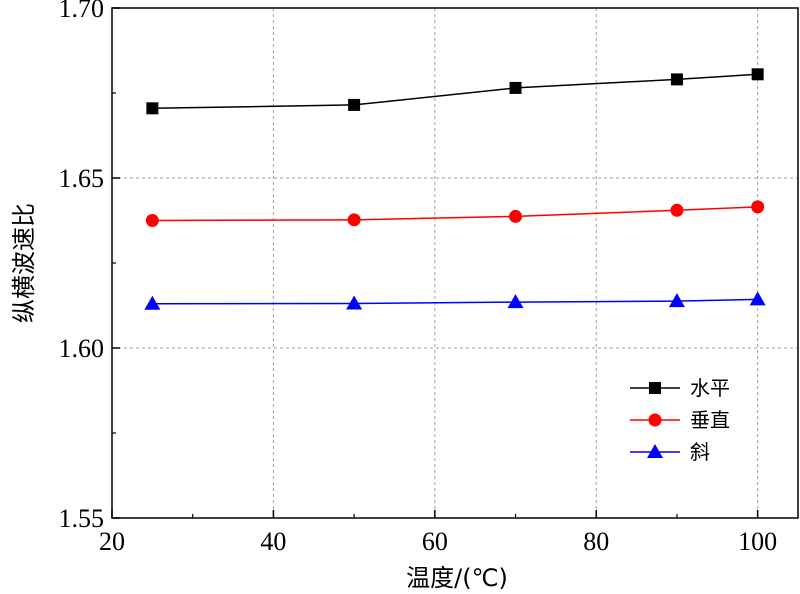 Image resolution: width=800 pixels, height=594 pixels. Describe the element at coordinates (700, 452) in the screenshot. I see `legend-label: 斜` at that location.